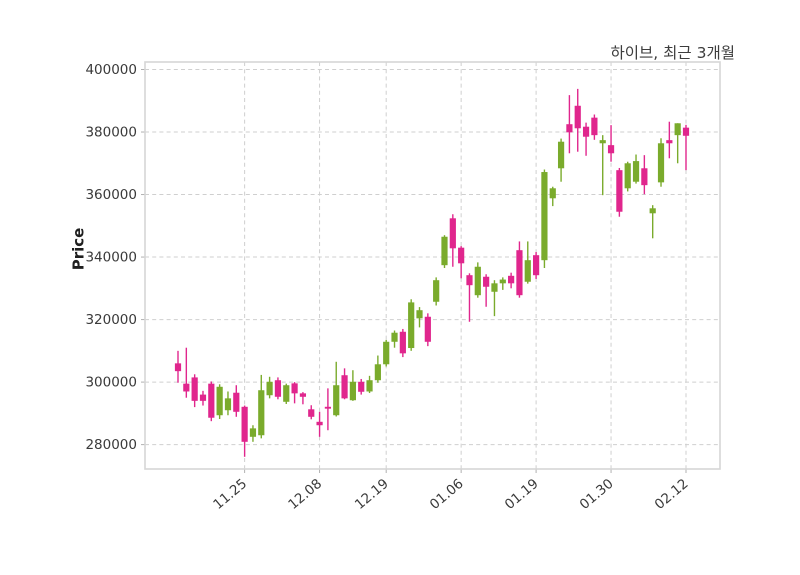 This screenshot has width=800, height=575. What do you see at coordinates (111, 258) in the screenshot?
I see `y-tick-label: 340000` at bounding box center [111, 258].